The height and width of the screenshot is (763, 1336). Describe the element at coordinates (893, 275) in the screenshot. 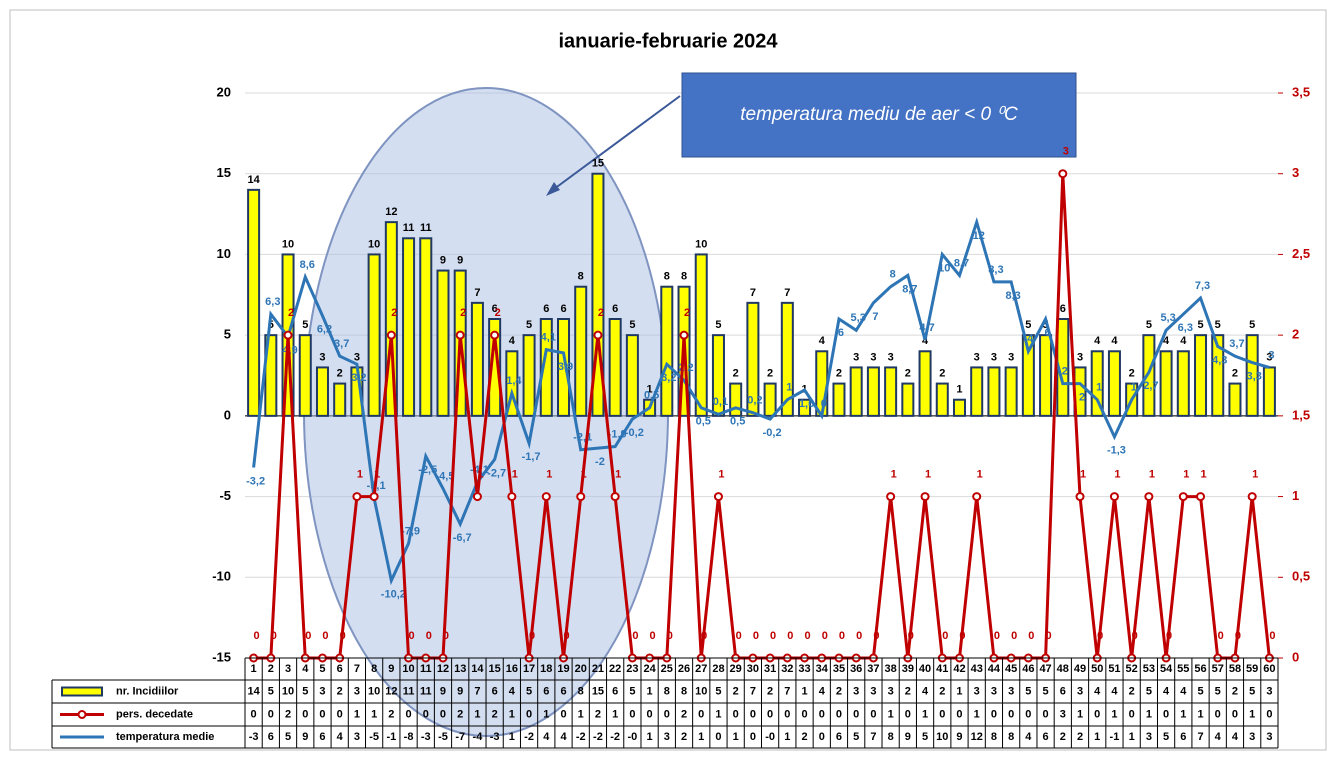

I see `temperature-label: 8` at that location.